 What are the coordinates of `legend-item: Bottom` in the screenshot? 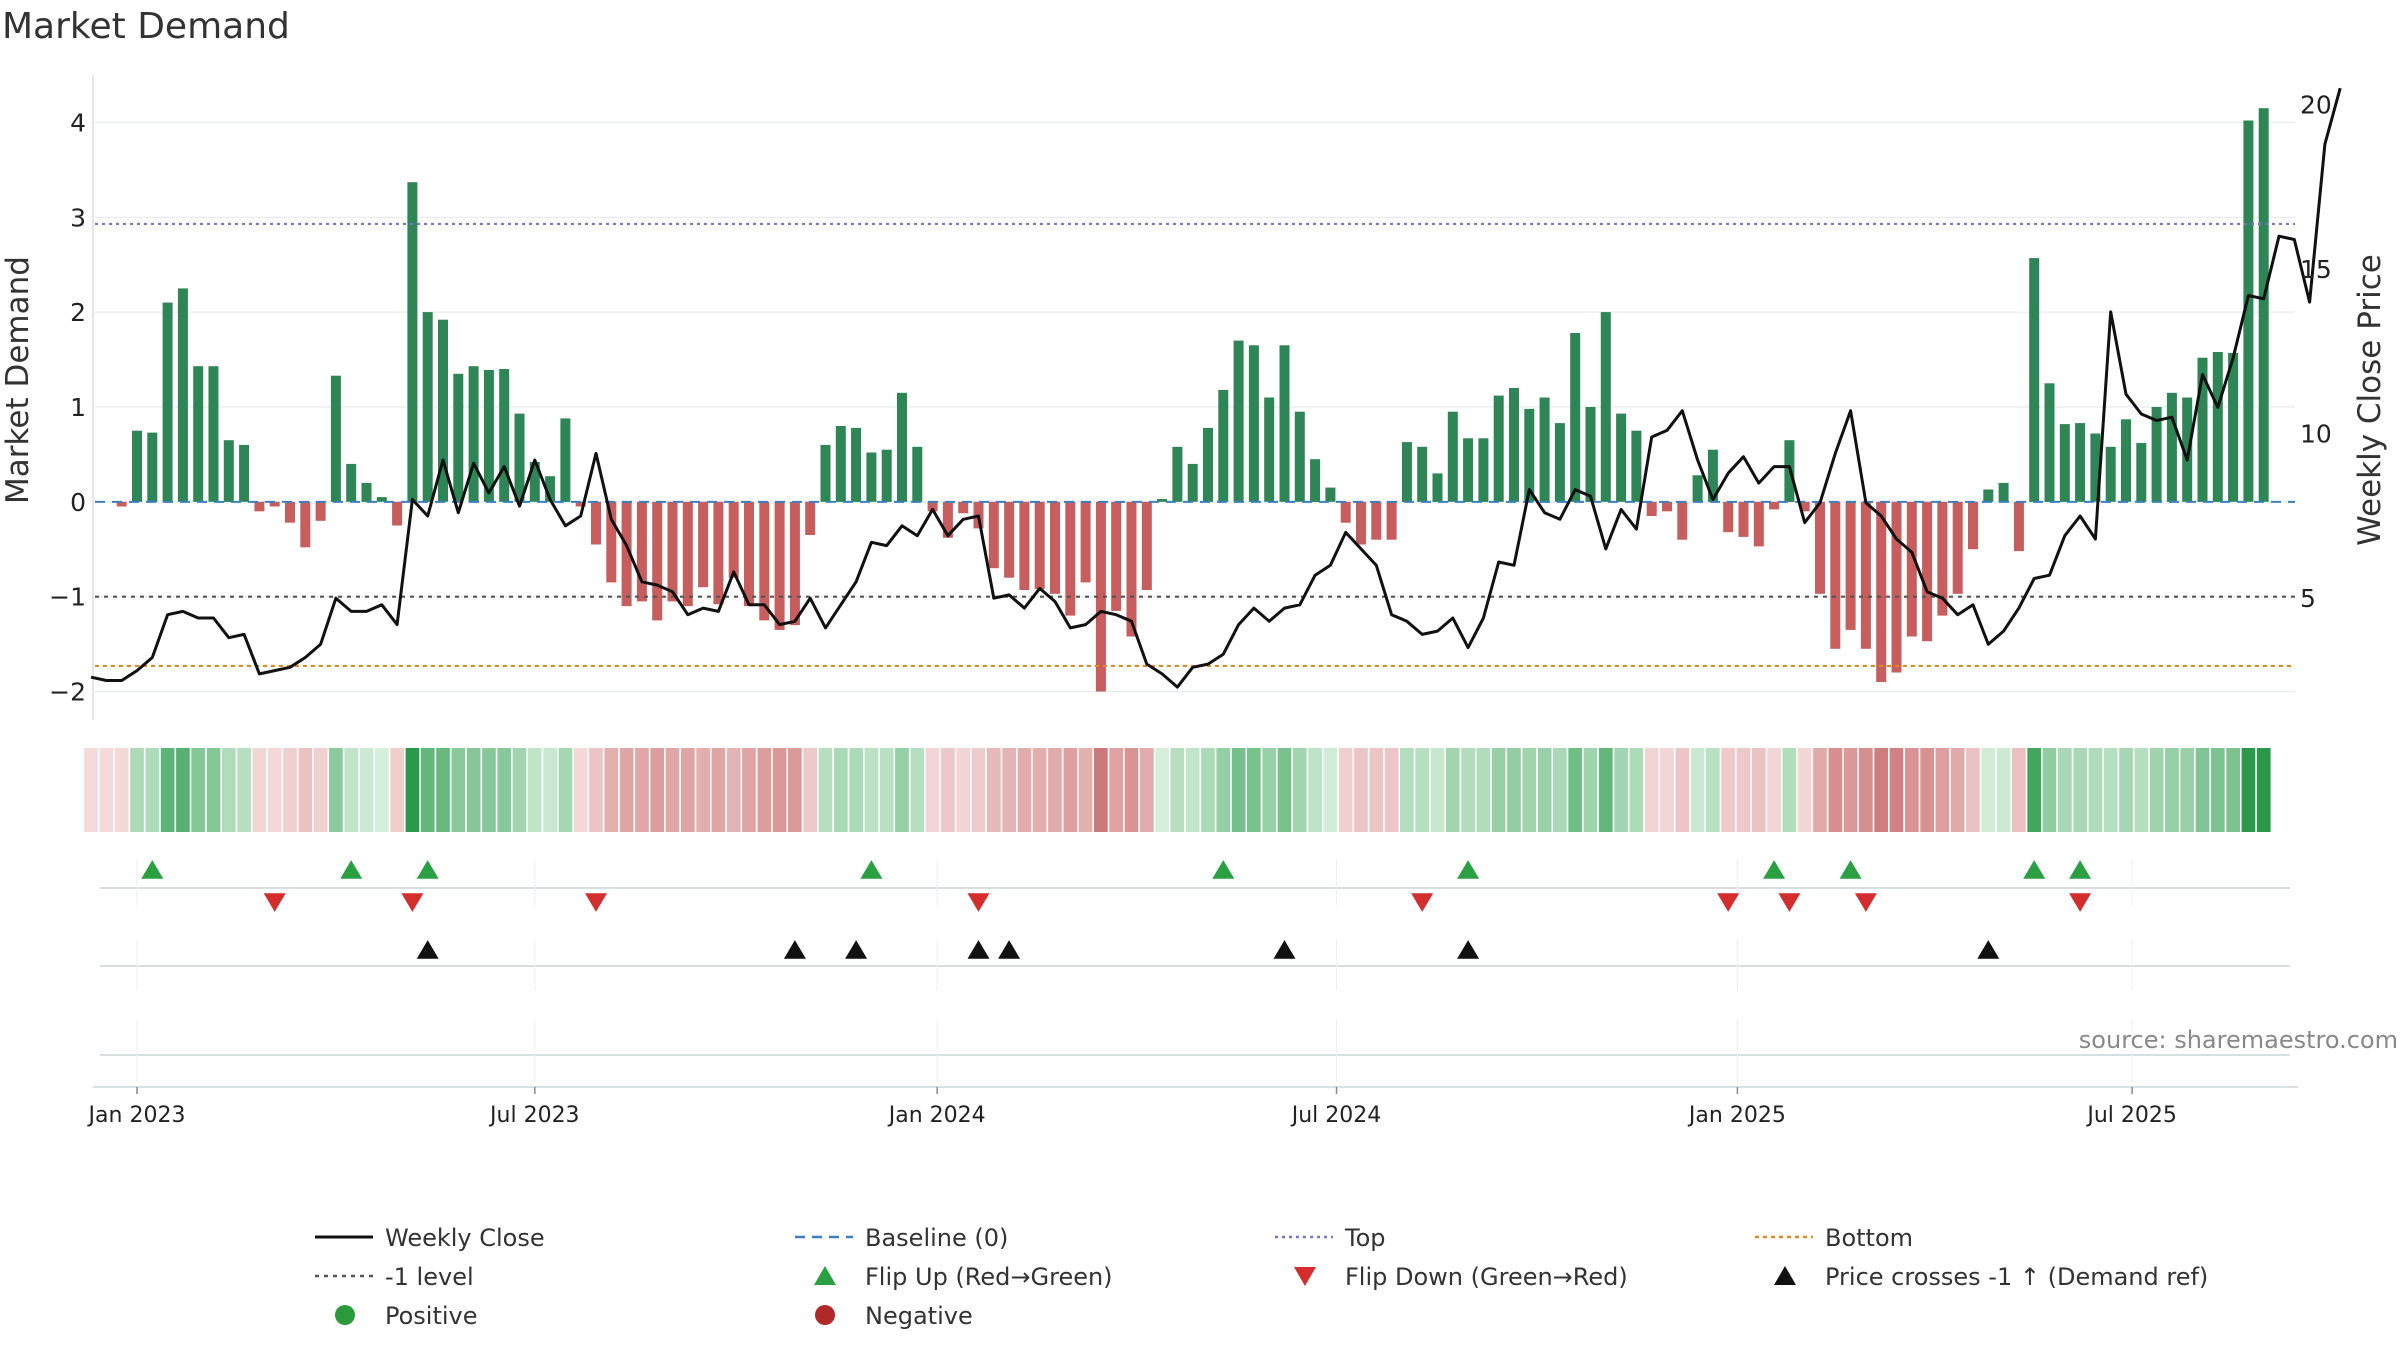 It's located at (1834, 1238).